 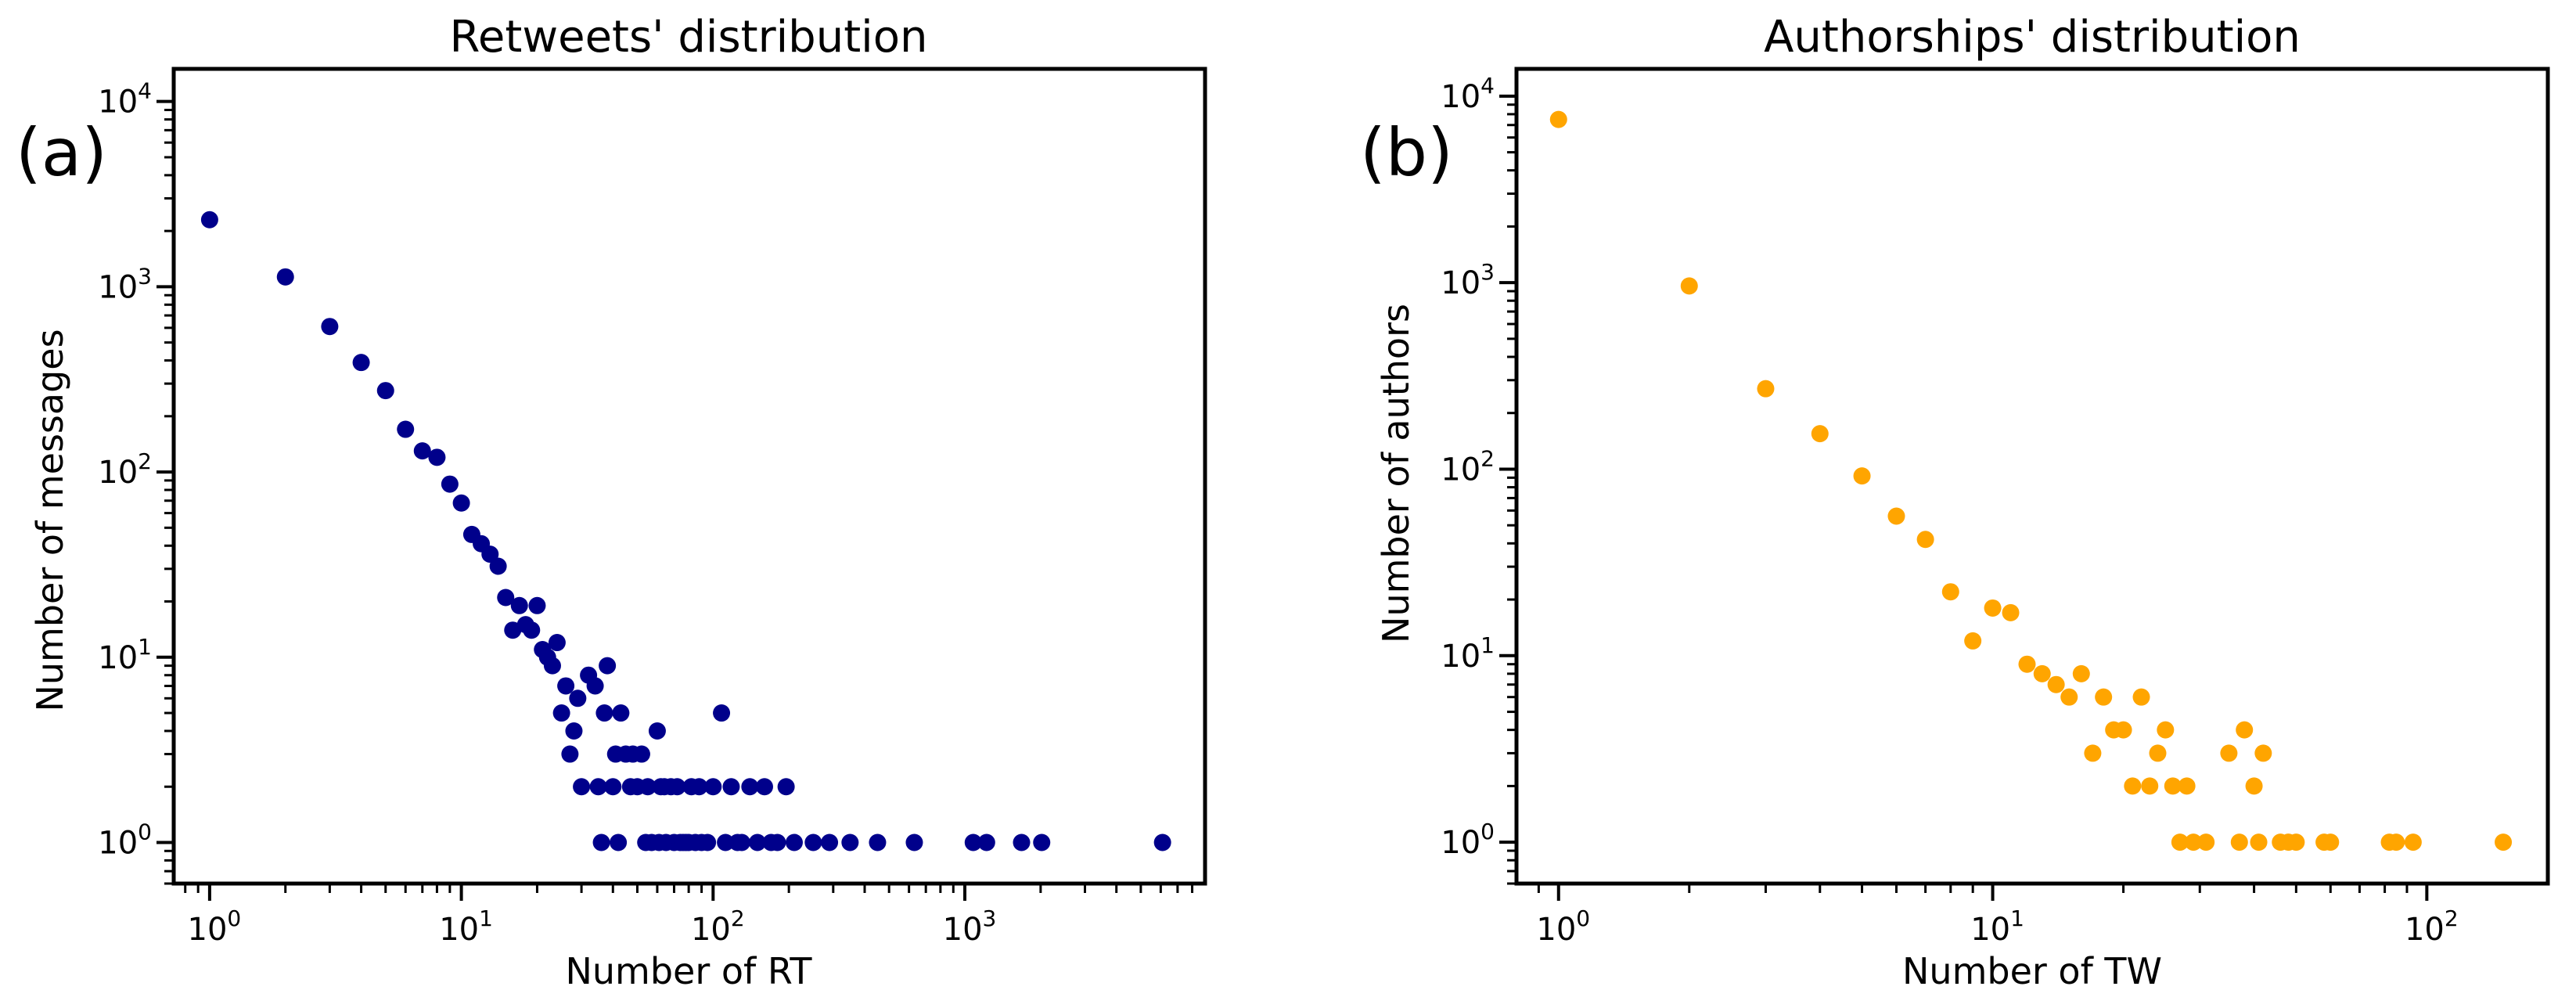 I want to click on panel-a-y-tick-label: 10², so click(x=125, y=469).